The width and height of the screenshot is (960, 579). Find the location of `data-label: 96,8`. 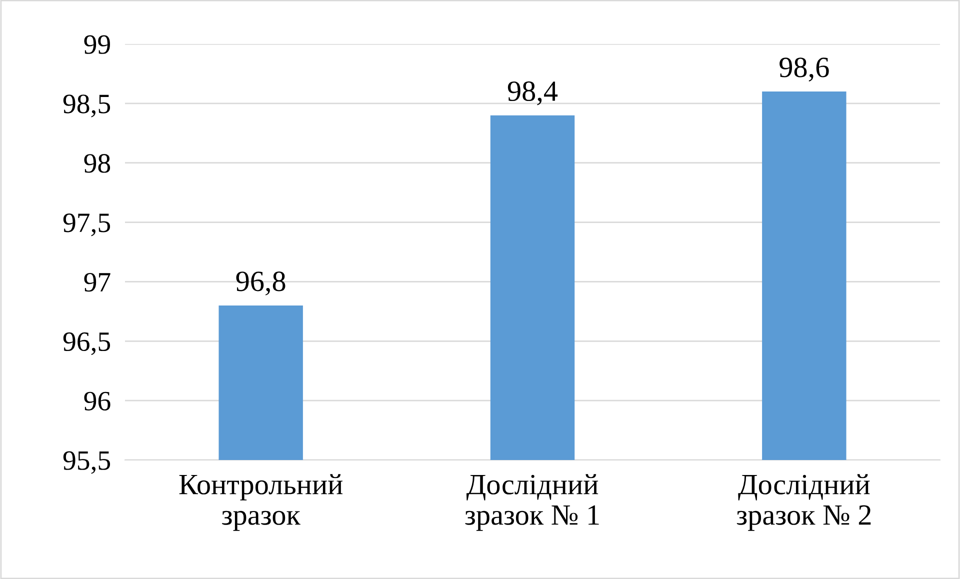

data-label: 96,8 is located at coordinates (261, 284).